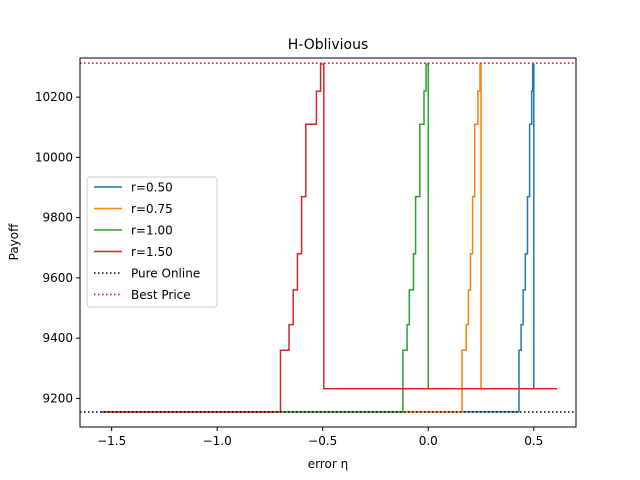  I want to click on x-tick-label: −1.5, so click(111, 441).